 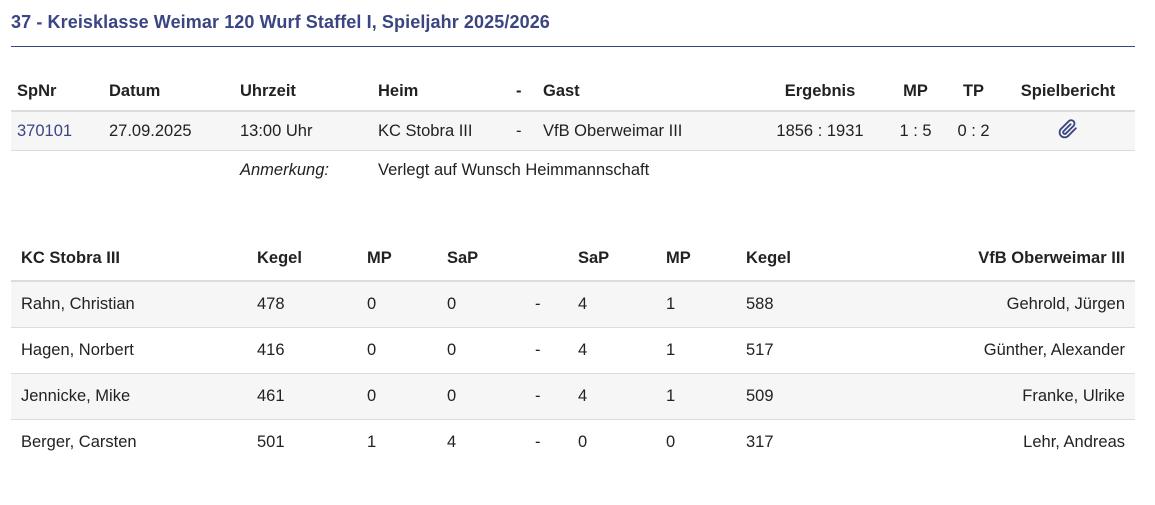 What do you see at coordinates (546, 259) in the screenshot?
I see `col-header-separator` at bounding box center [546, 259].